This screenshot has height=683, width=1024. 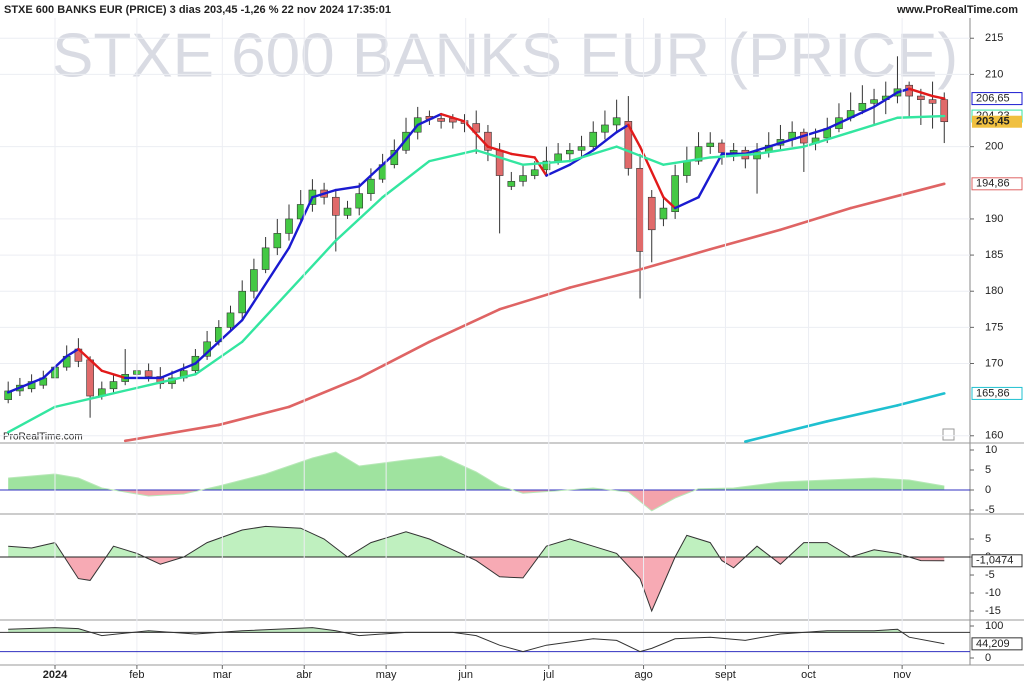 What do you see at coordinates (994, 219) in the screenshot?
I see `y-tick-label: 190` at bounding box center [994, 219].